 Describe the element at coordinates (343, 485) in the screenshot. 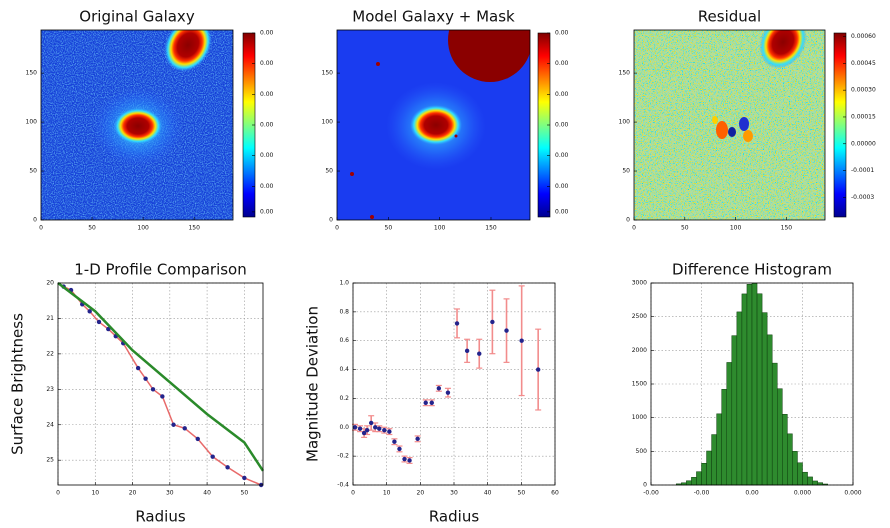

I see `y-tick-label: -0.4` at that location.